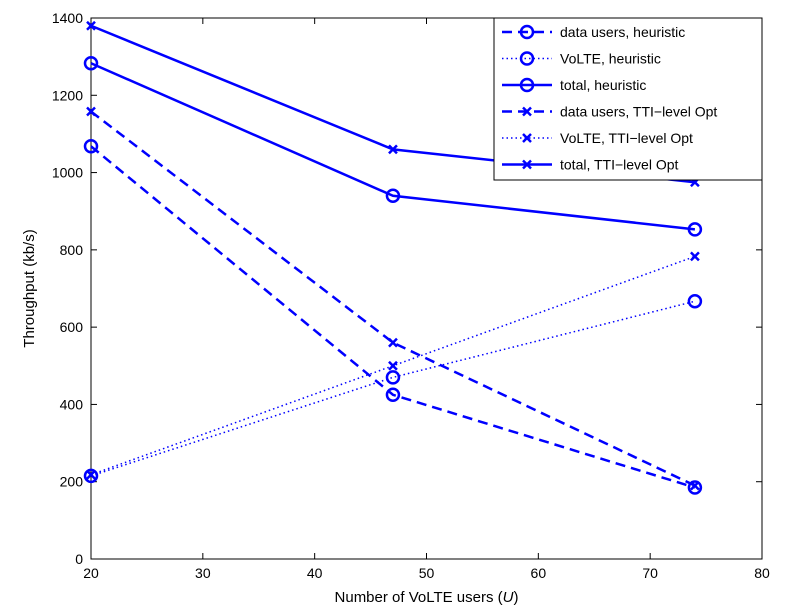  I want to click on x-tick-label: 60, so click(539, 573).